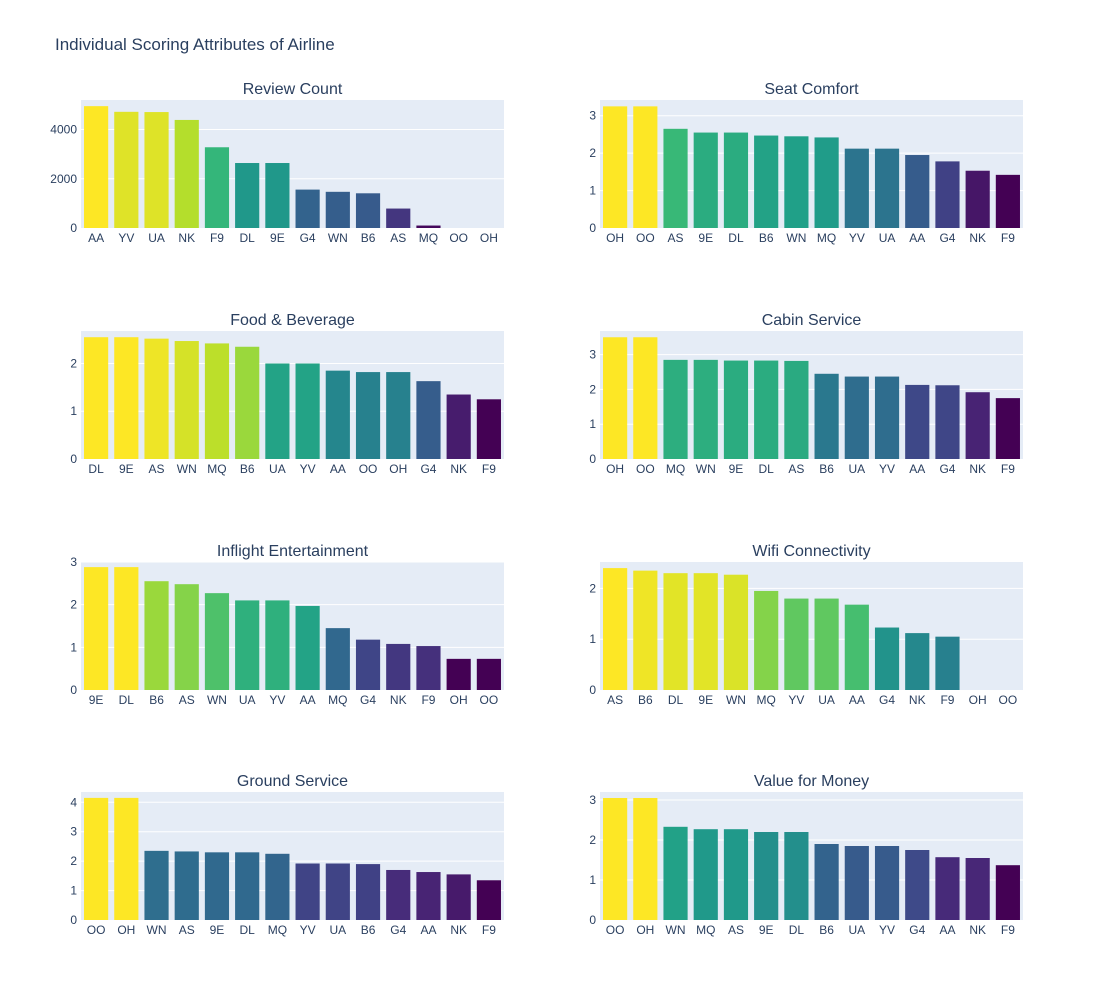 The height and width of the screenshot is (1000, 1102). I want to click on bar-NK, so click(917, 661).